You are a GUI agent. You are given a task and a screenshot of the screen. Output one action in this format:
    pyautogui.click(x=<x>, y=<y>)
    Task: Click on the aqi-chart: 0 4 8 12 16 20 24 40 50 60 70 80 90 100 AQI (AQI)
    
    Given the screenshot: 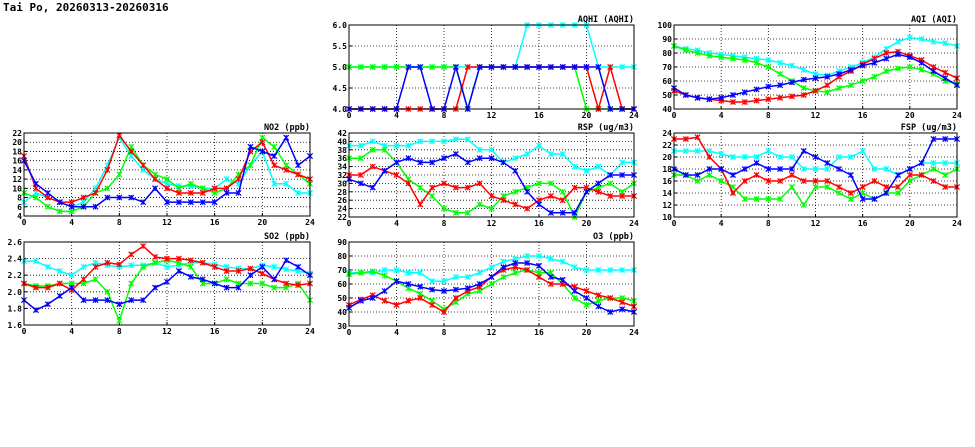 What is the action you would take?
    pyautogui.click(x=810, y=67)
    